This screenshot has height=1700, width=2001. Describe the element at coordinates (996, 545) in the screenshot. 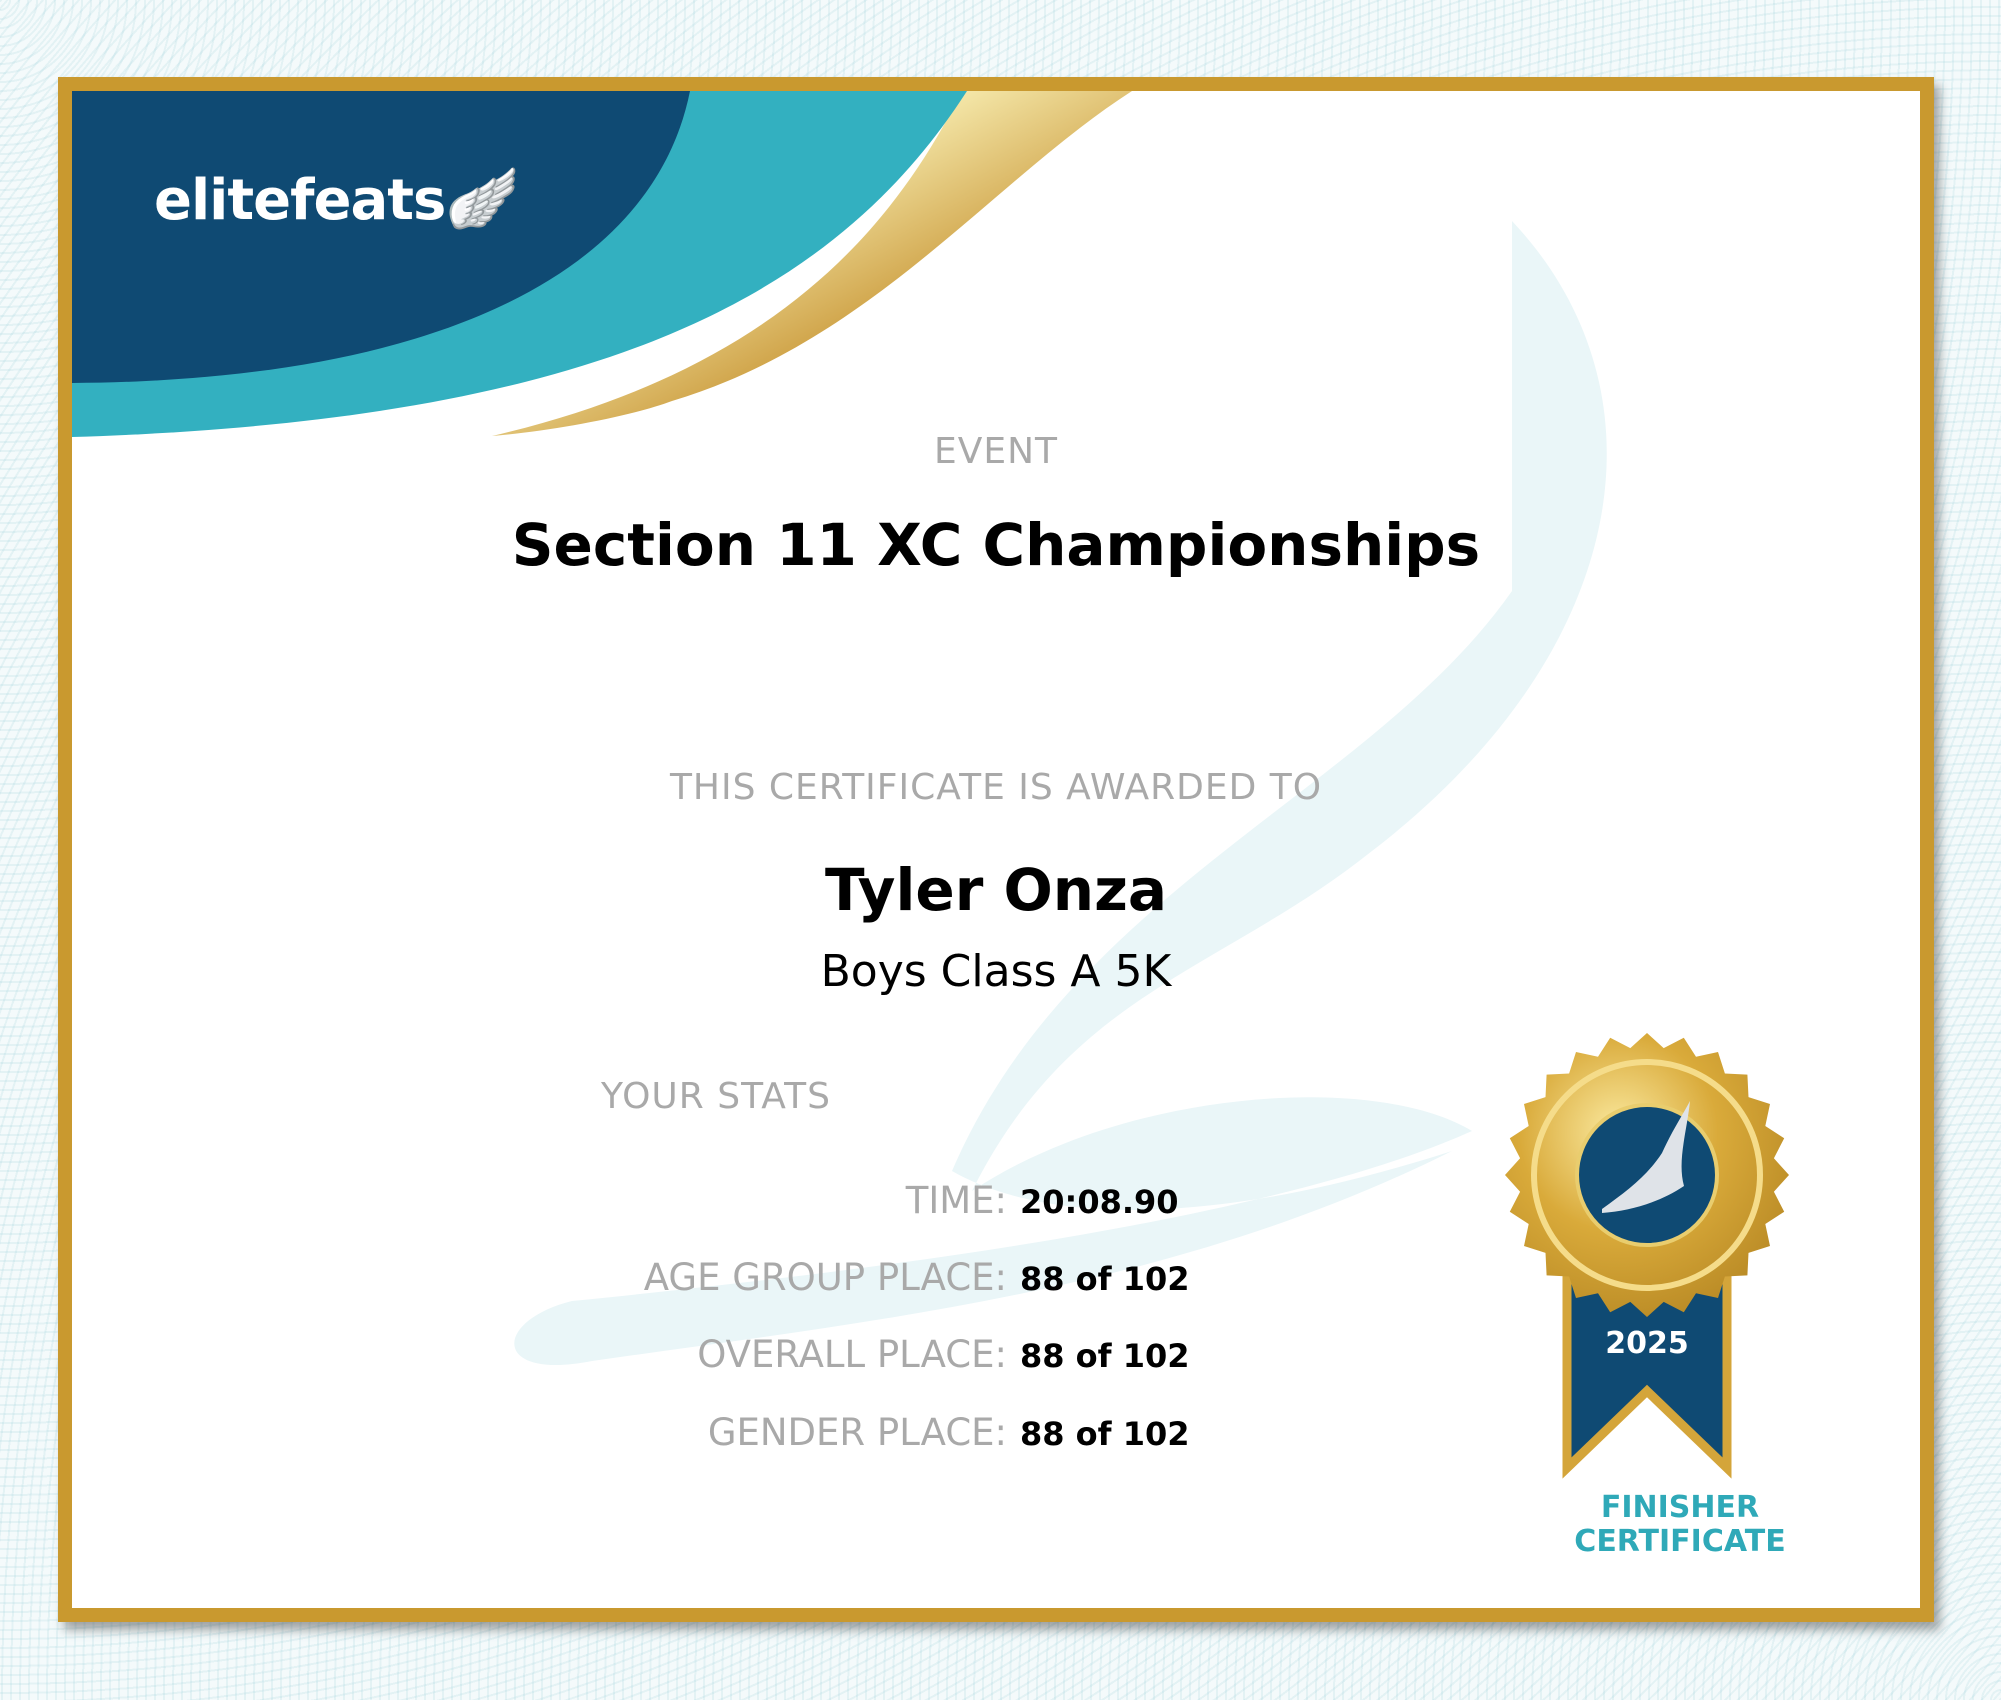

I see `event-name: Section 11 XC Championships` at that location.